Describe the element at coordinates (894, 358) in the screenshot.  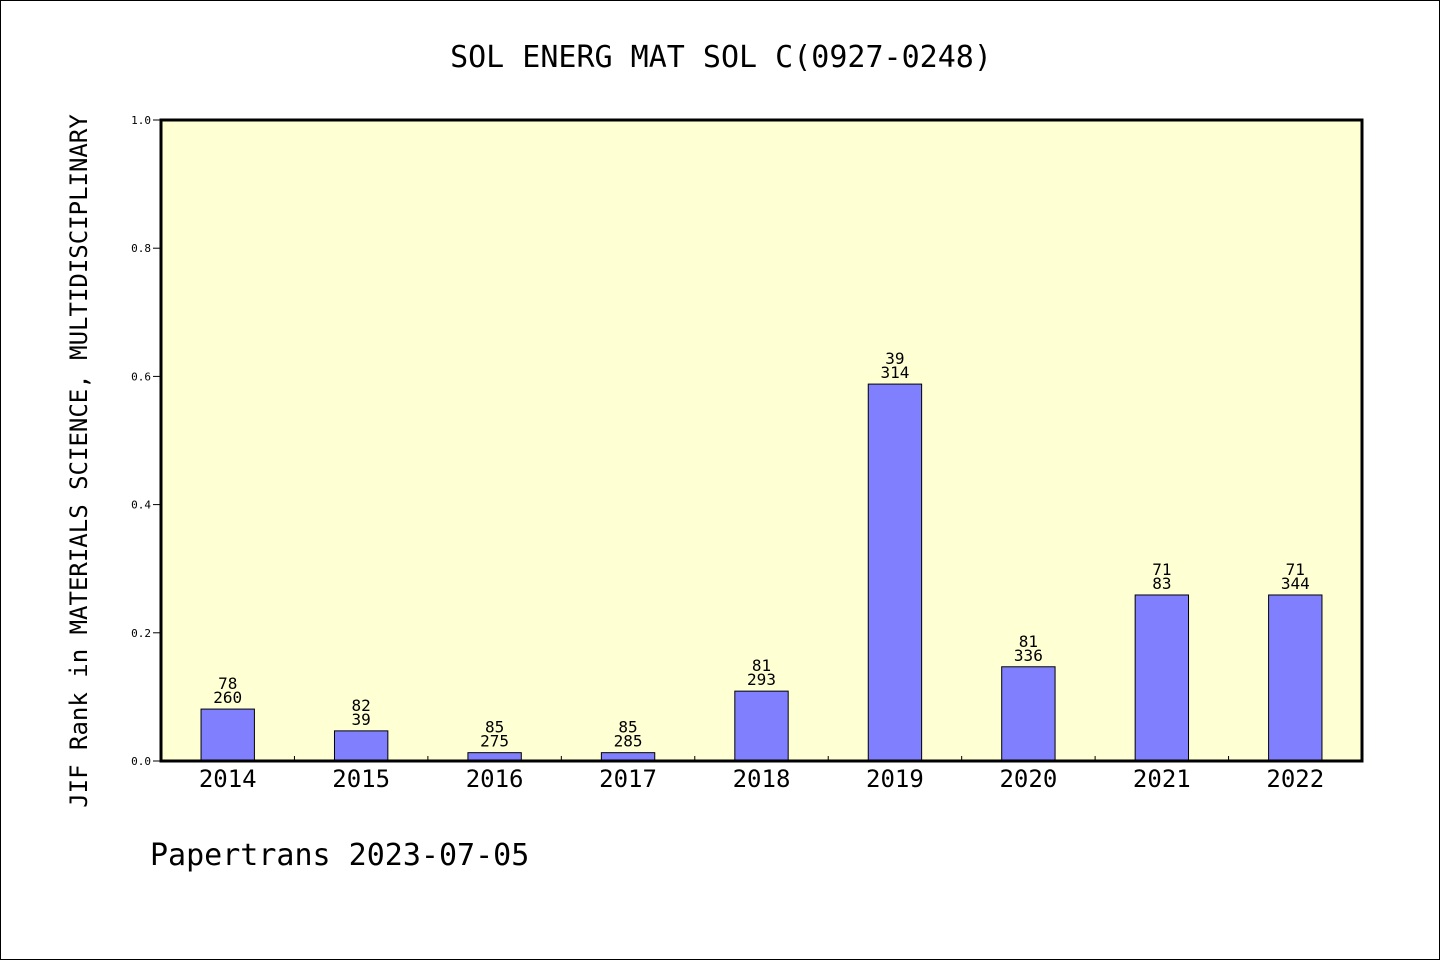
I see `data-label-top-2019: 39` at that location.